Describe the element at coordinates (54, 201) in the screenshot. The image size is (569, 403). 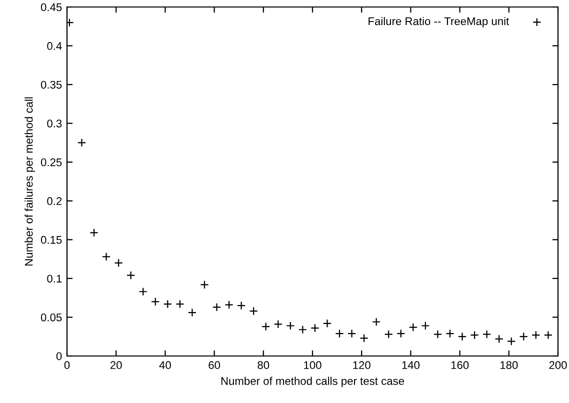
I see `y-tick-label: 0.2` at that location.